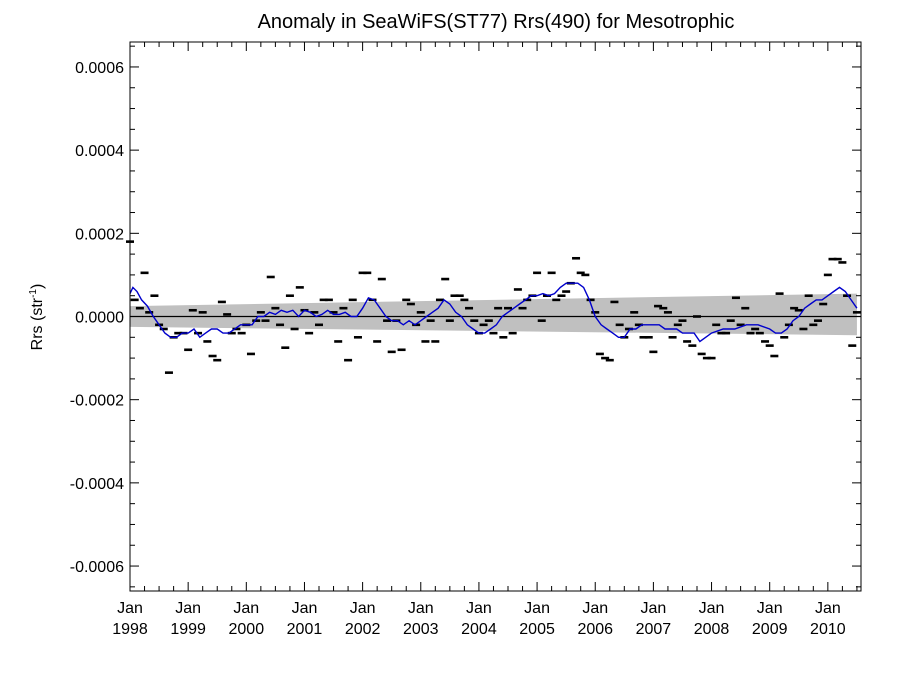 The image size is (900, 675). Describe the element at coordinates (363, 629) in the screenshot. I see `x-tick-label-year: 2002` at that location.